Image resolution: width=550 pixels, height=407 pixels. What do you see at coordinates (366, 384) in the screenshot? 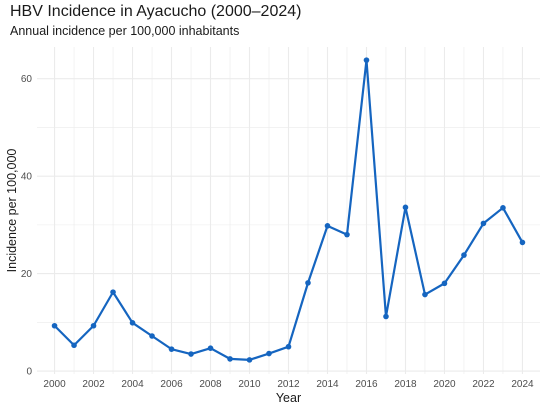
I see `x-tick-label: 2016` at bounding box center [366, 384].